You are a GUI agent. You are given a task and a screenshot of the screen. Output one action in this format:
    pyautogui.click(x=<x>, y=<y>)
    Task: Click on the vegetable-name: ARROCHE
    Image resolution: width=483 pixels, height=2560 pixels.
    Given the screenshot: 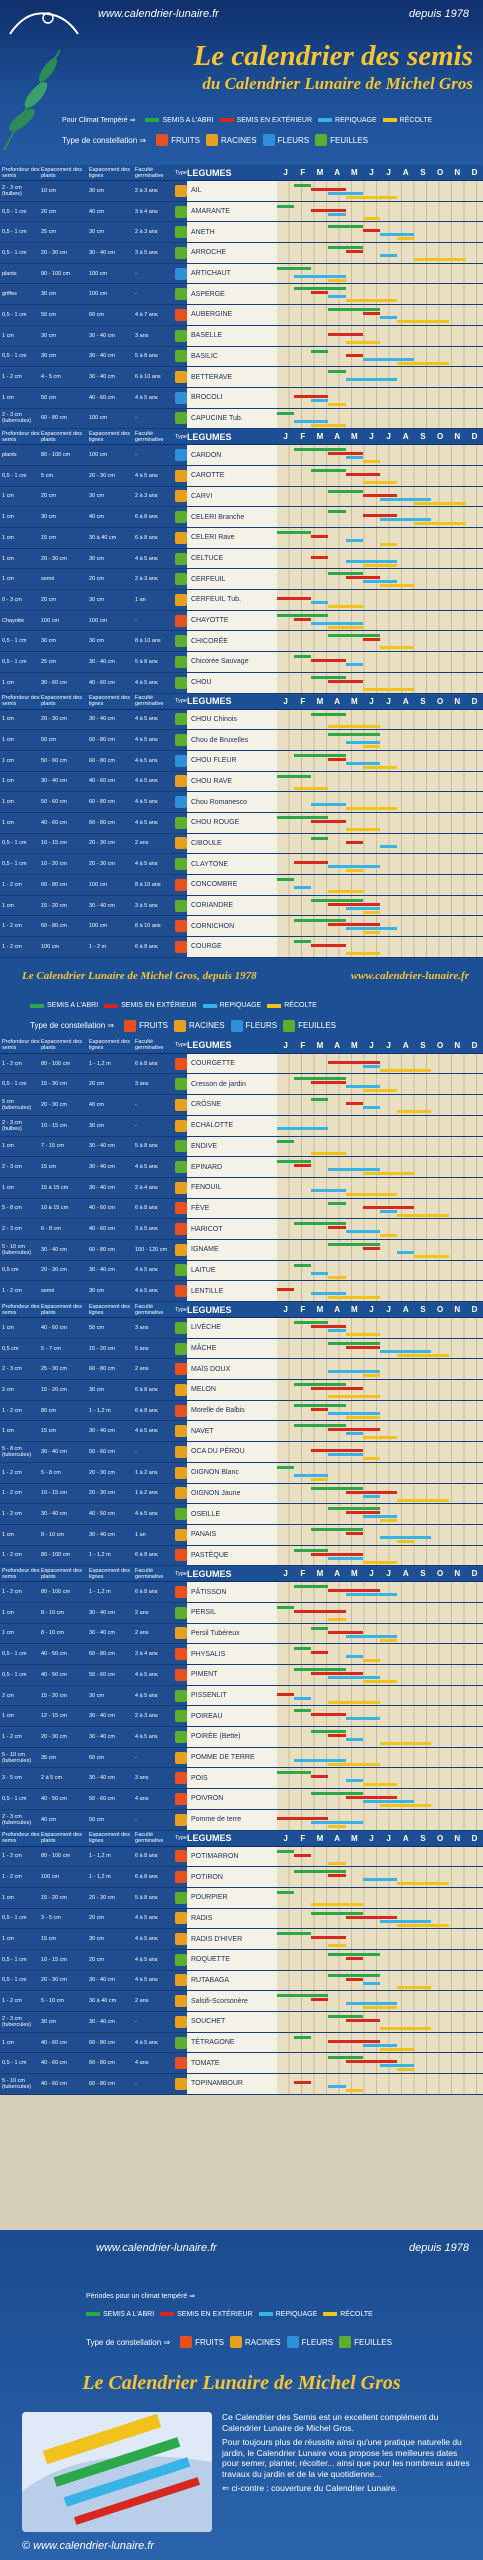 What is the action you would take?
    pyautogui.click(x=232, y=253)
    